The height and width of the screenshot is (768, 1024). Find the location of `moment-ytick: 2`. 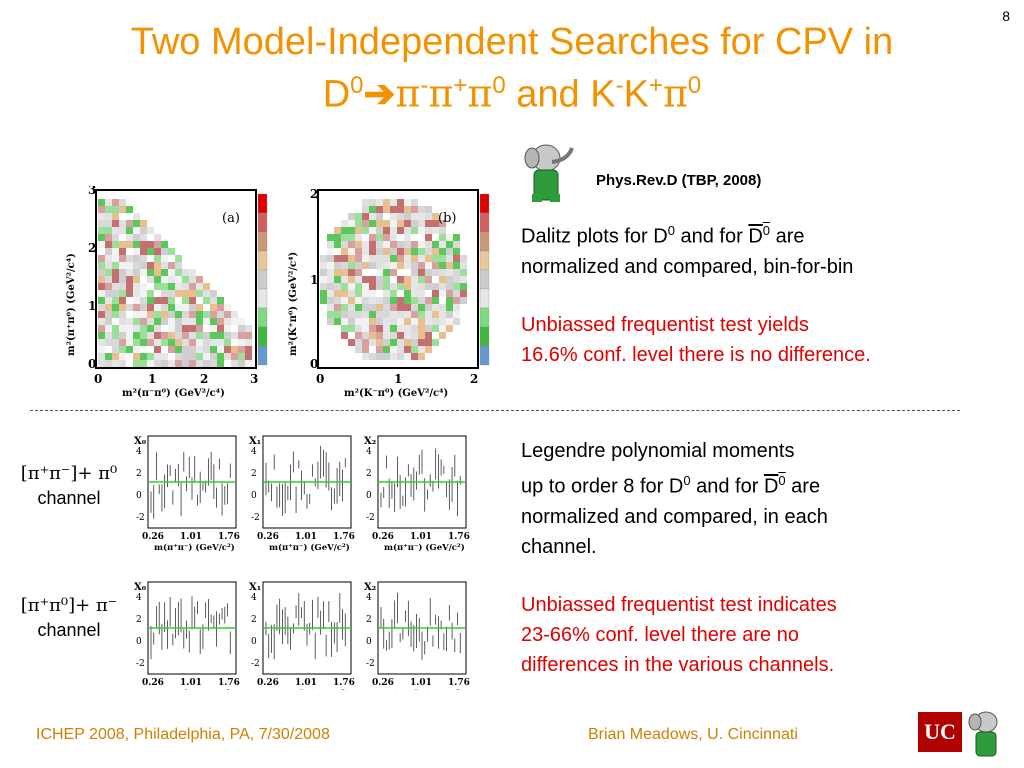

moment-ytick: 2 is located at coordinates (139, 474).